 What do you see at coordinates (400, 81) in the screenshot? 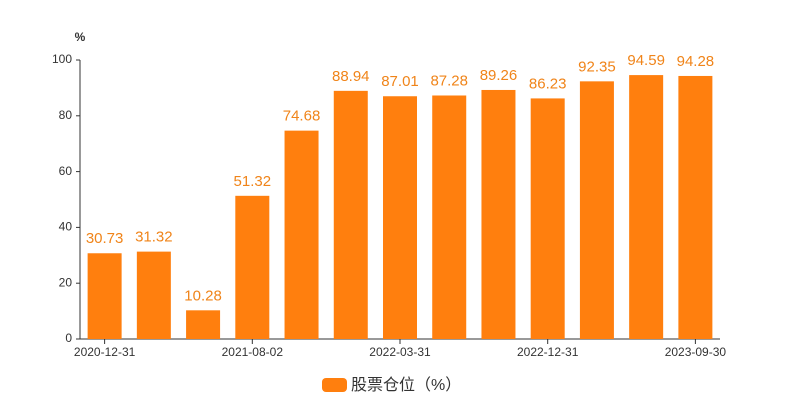
I see `value-label: 87.01` at bounding box center [400, 81].